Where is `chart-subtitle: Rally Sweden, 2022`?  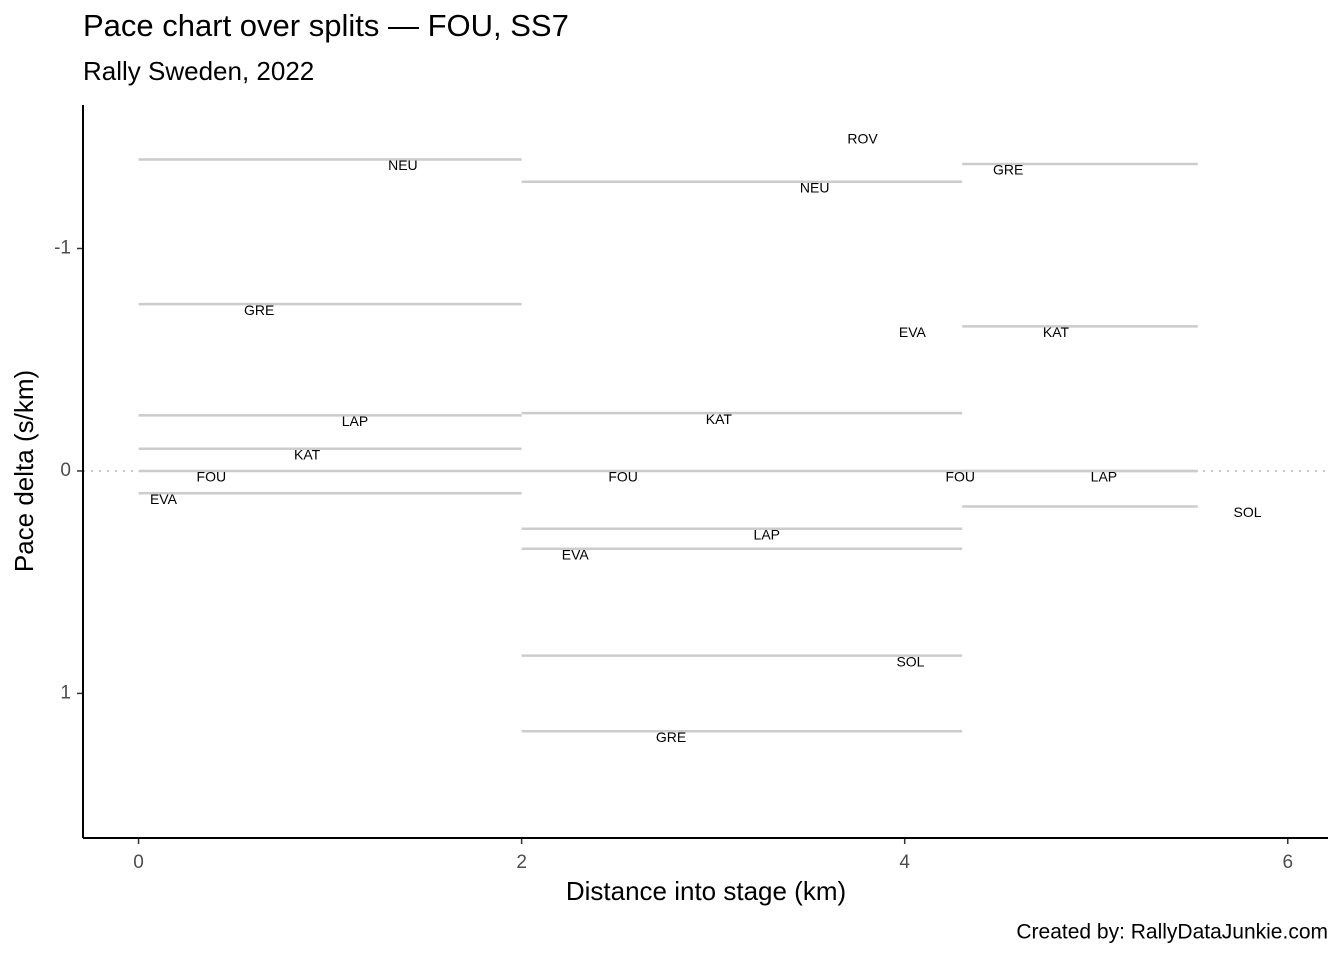 chart-subtitle: Rally Sweden, 2022 is located at coordinates (198, 71).